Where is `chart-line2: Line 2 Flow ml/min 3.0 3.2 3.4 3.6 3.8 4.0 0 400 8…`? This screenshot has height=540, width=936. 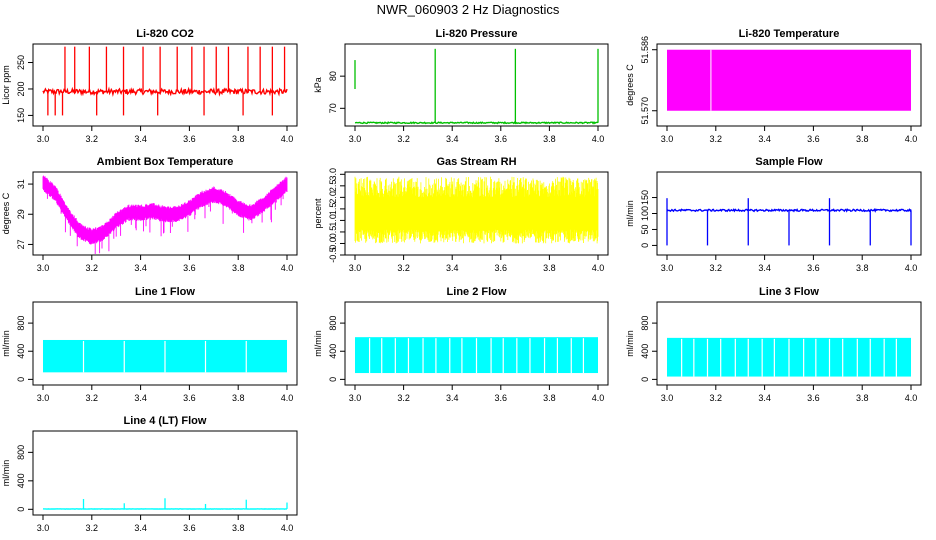
chart-line2: Line 2 Flow ml/min 3.0 3.2 3.4 3.6 3.8 4.0 0 400 8… is located at coordinates (461, 344).